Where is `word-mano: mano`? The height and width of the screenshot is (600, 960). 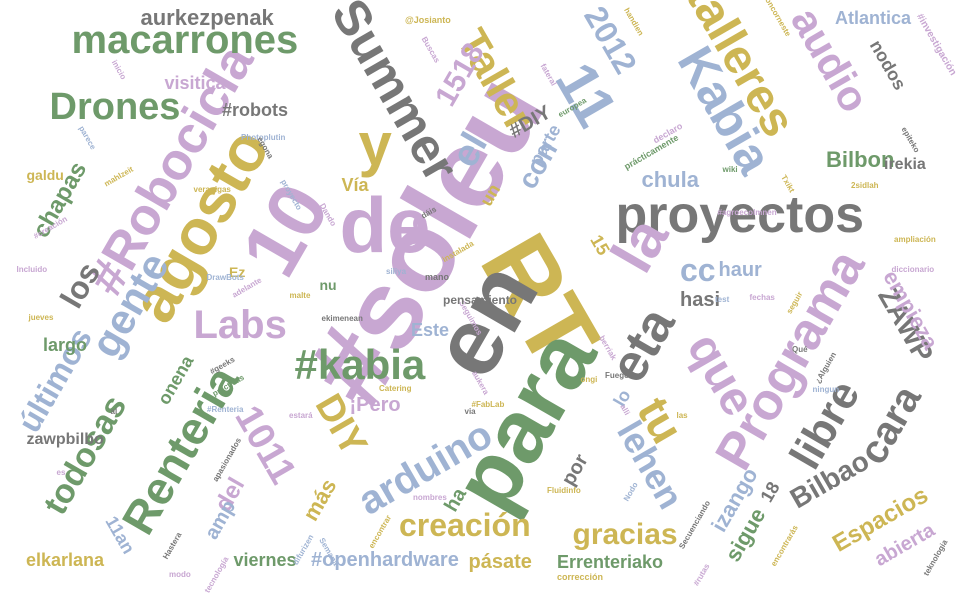 word-mano: mano is located at coordinates (437, 276).